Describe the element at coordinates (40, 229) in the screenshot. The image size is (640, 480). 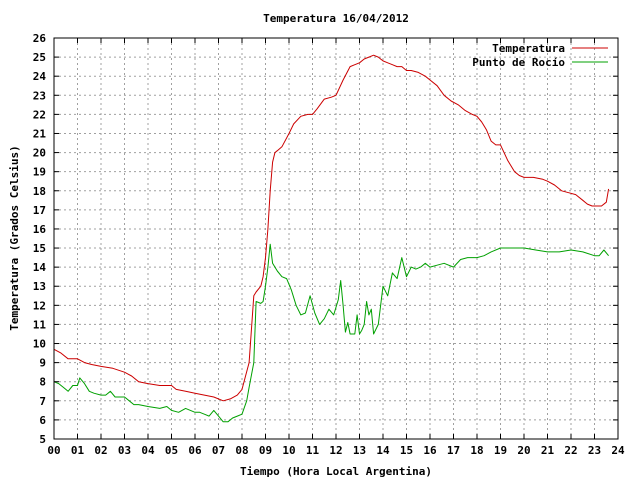
I see `y-tick-label: 16` at that location.